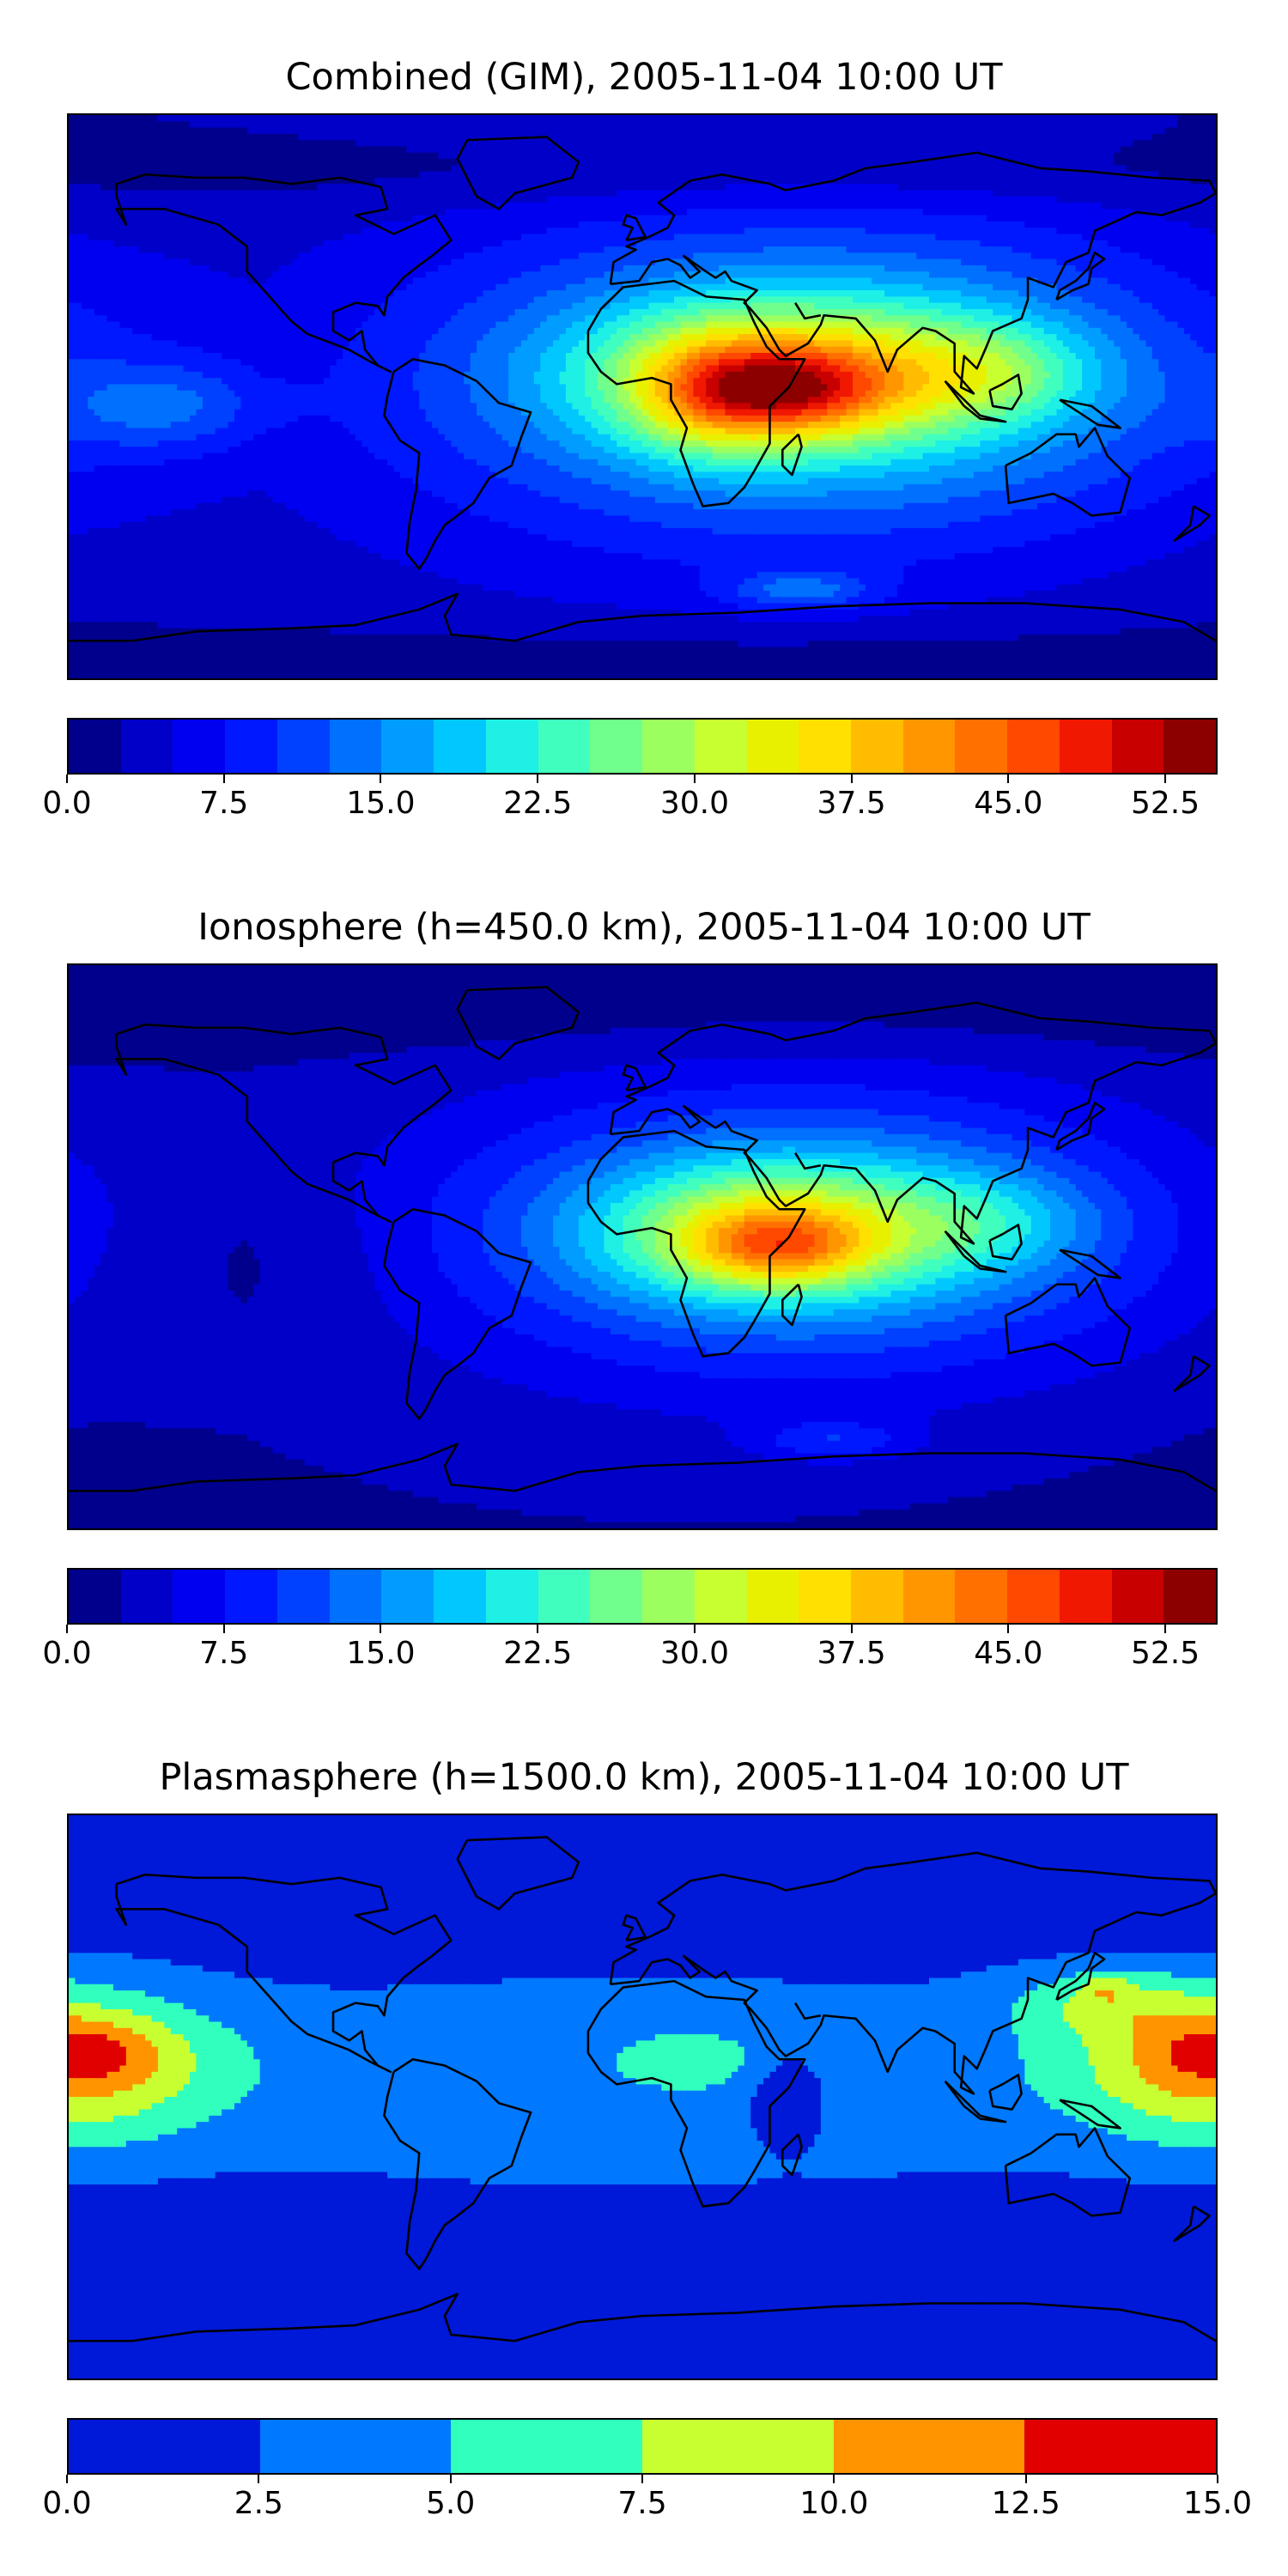  Describe the element at coordinates (1026, 2504) in the screenshot. I see `colorbar-tick-label: 12.5` at that location.